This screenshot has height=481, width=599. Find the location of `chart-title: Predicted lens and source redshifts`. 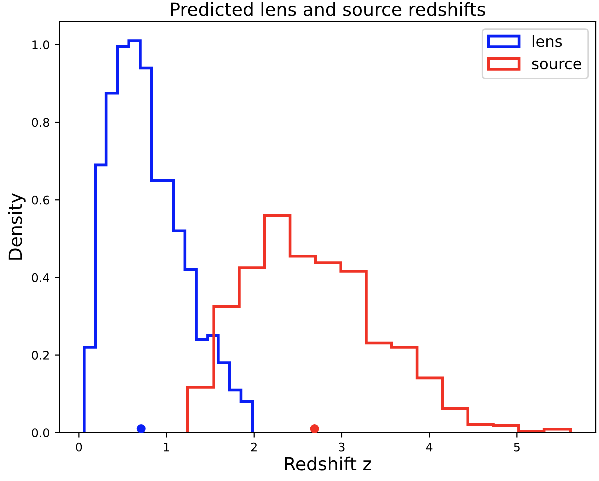

chart-title: Predicted lens and source redshifts is located at coordinates (328, 9).